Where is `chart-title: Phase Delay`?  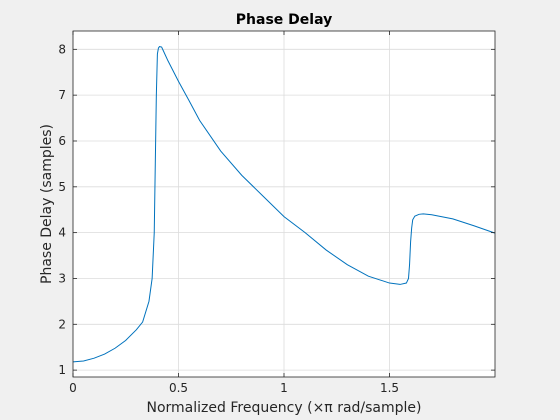 chart-title: Phase Delay is located at coordinates (284, 20).